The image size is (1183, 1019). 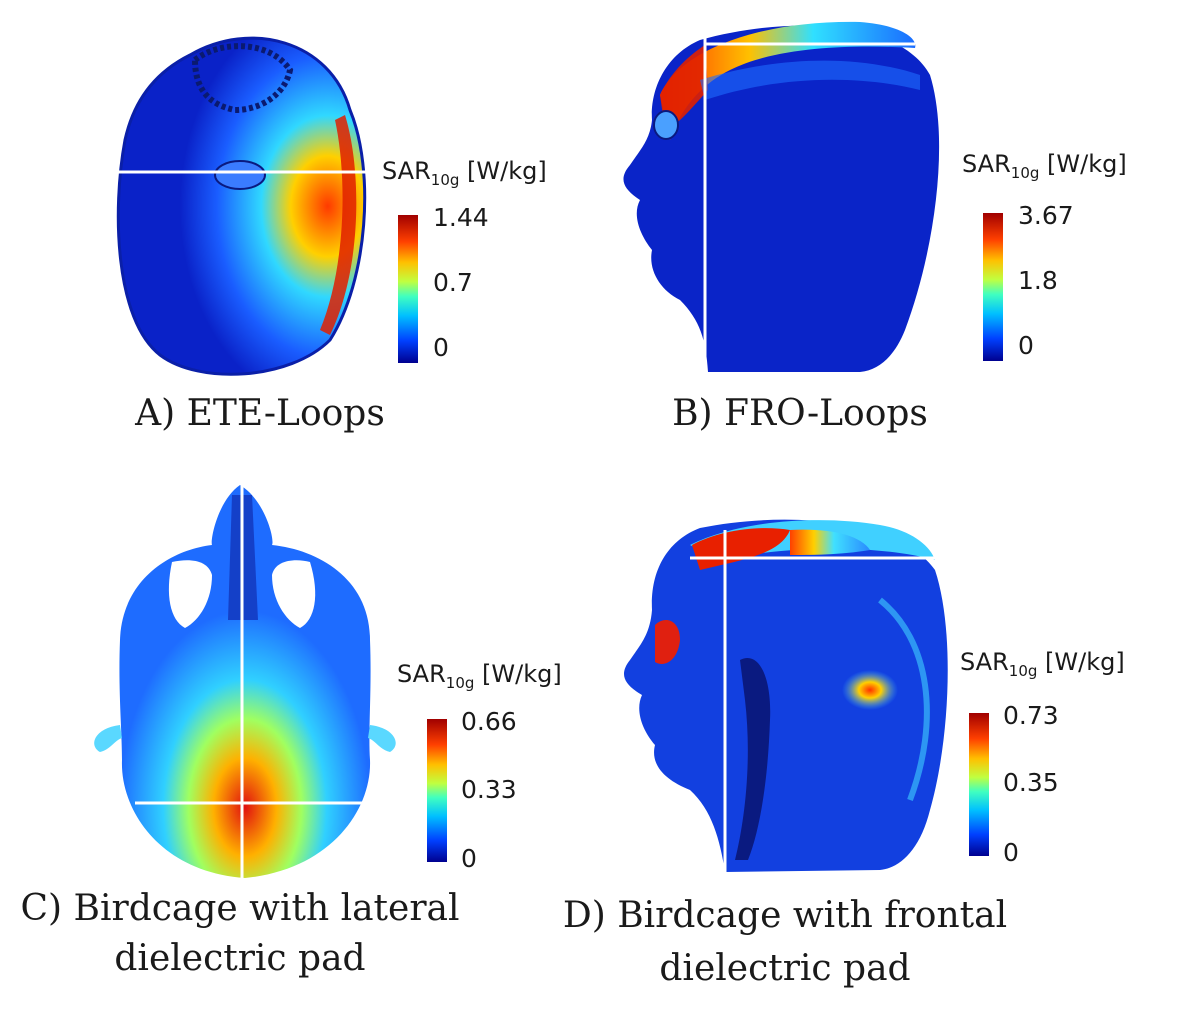 What do you see at coordinates (1046, 215) in the screenshot?
I see `colorbar-tick-max: 3.67` at bounding box center [1046, 215].